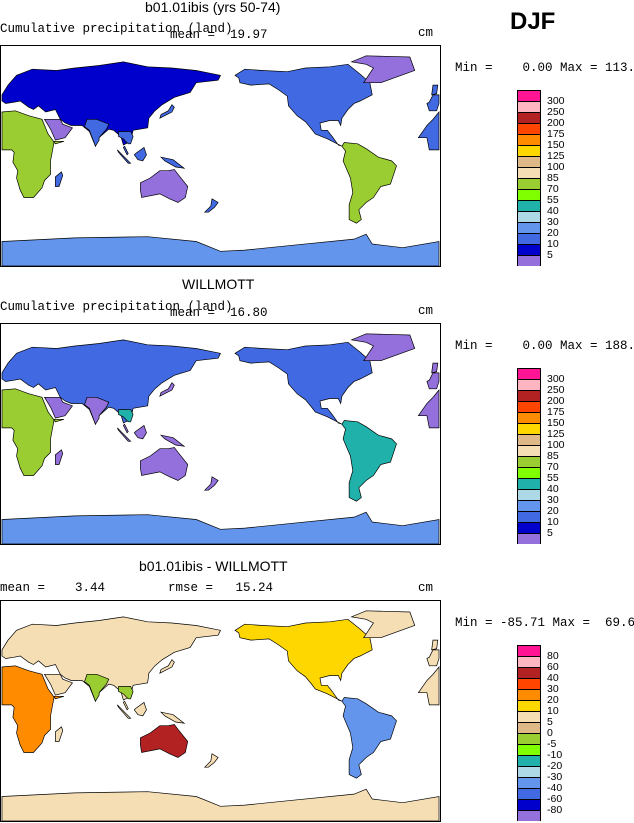  I want to click on panel-1-legend: 300 250 200 175 150 125 100 85 70 55 40 30 20 10 5, so click(541, 178).